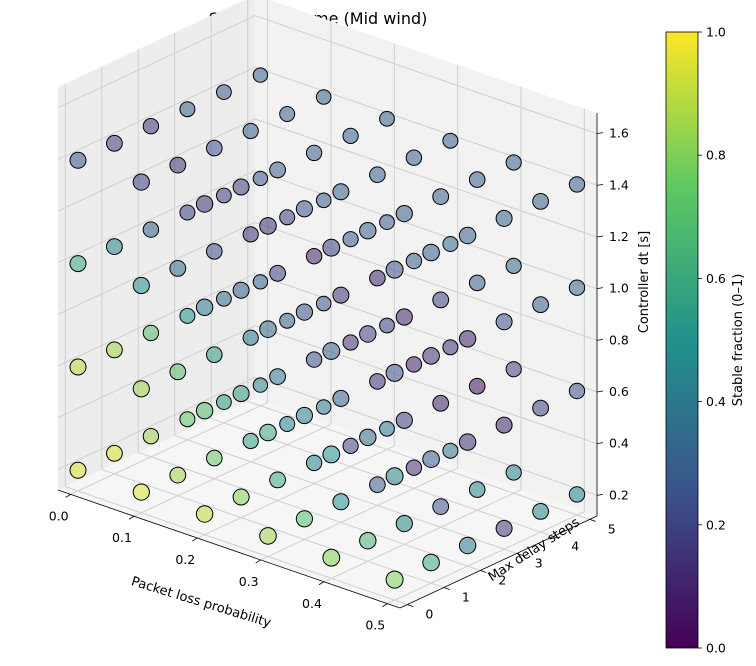 Image resolution: width=756 pixels, height=666 pixels. What do you see at coordinates (122, 537) in the screenshot?
I see `x-tick-label: 0.1` at bounding box center [122, 537].